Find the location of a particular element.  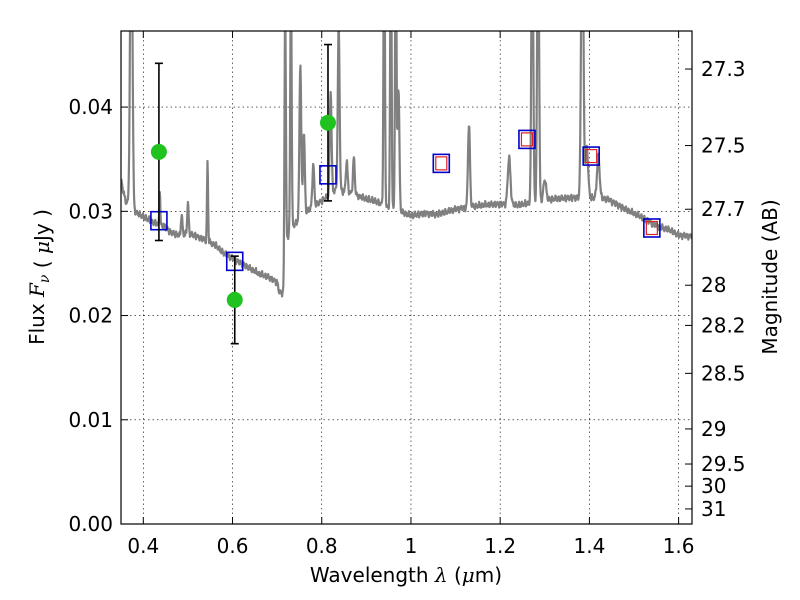

y2-tick-label: 28 is located at coordinates (713, 285).